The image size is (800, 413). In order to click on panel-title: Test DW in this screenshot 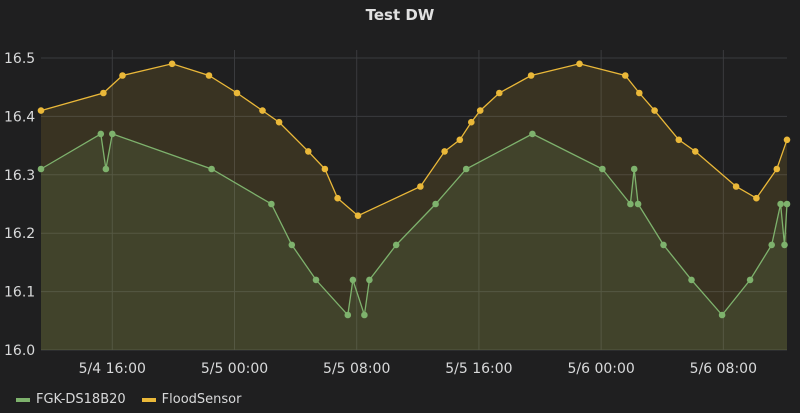, I will do `click(400, 15)`.